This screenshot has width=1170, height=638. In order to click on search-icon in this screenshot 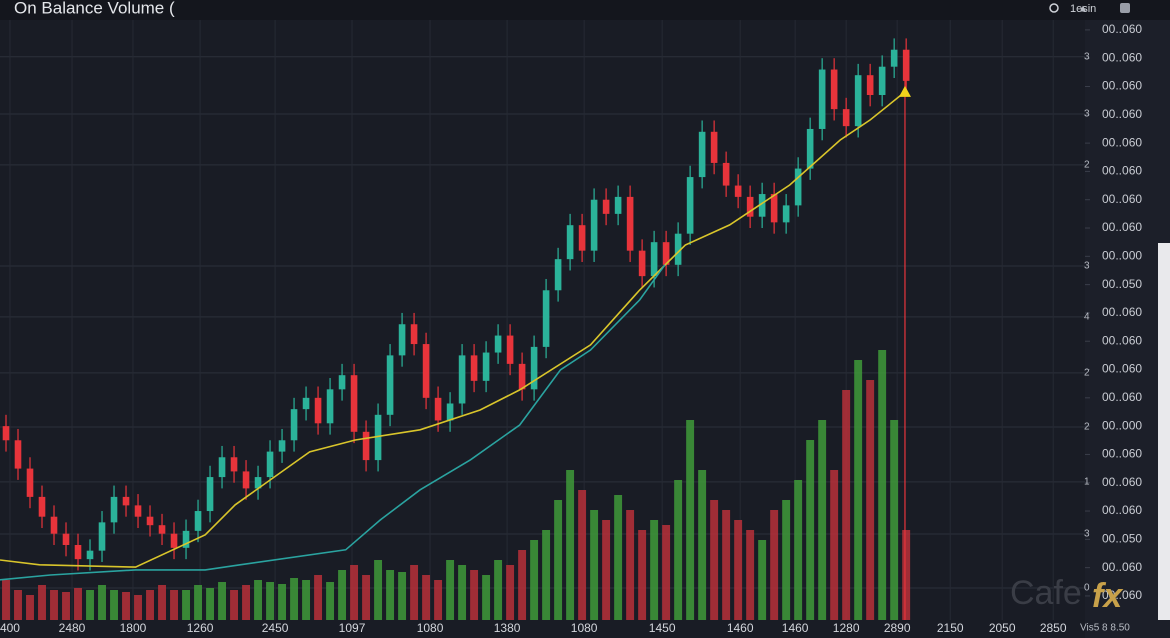, I will do `click(1054, 8)`.